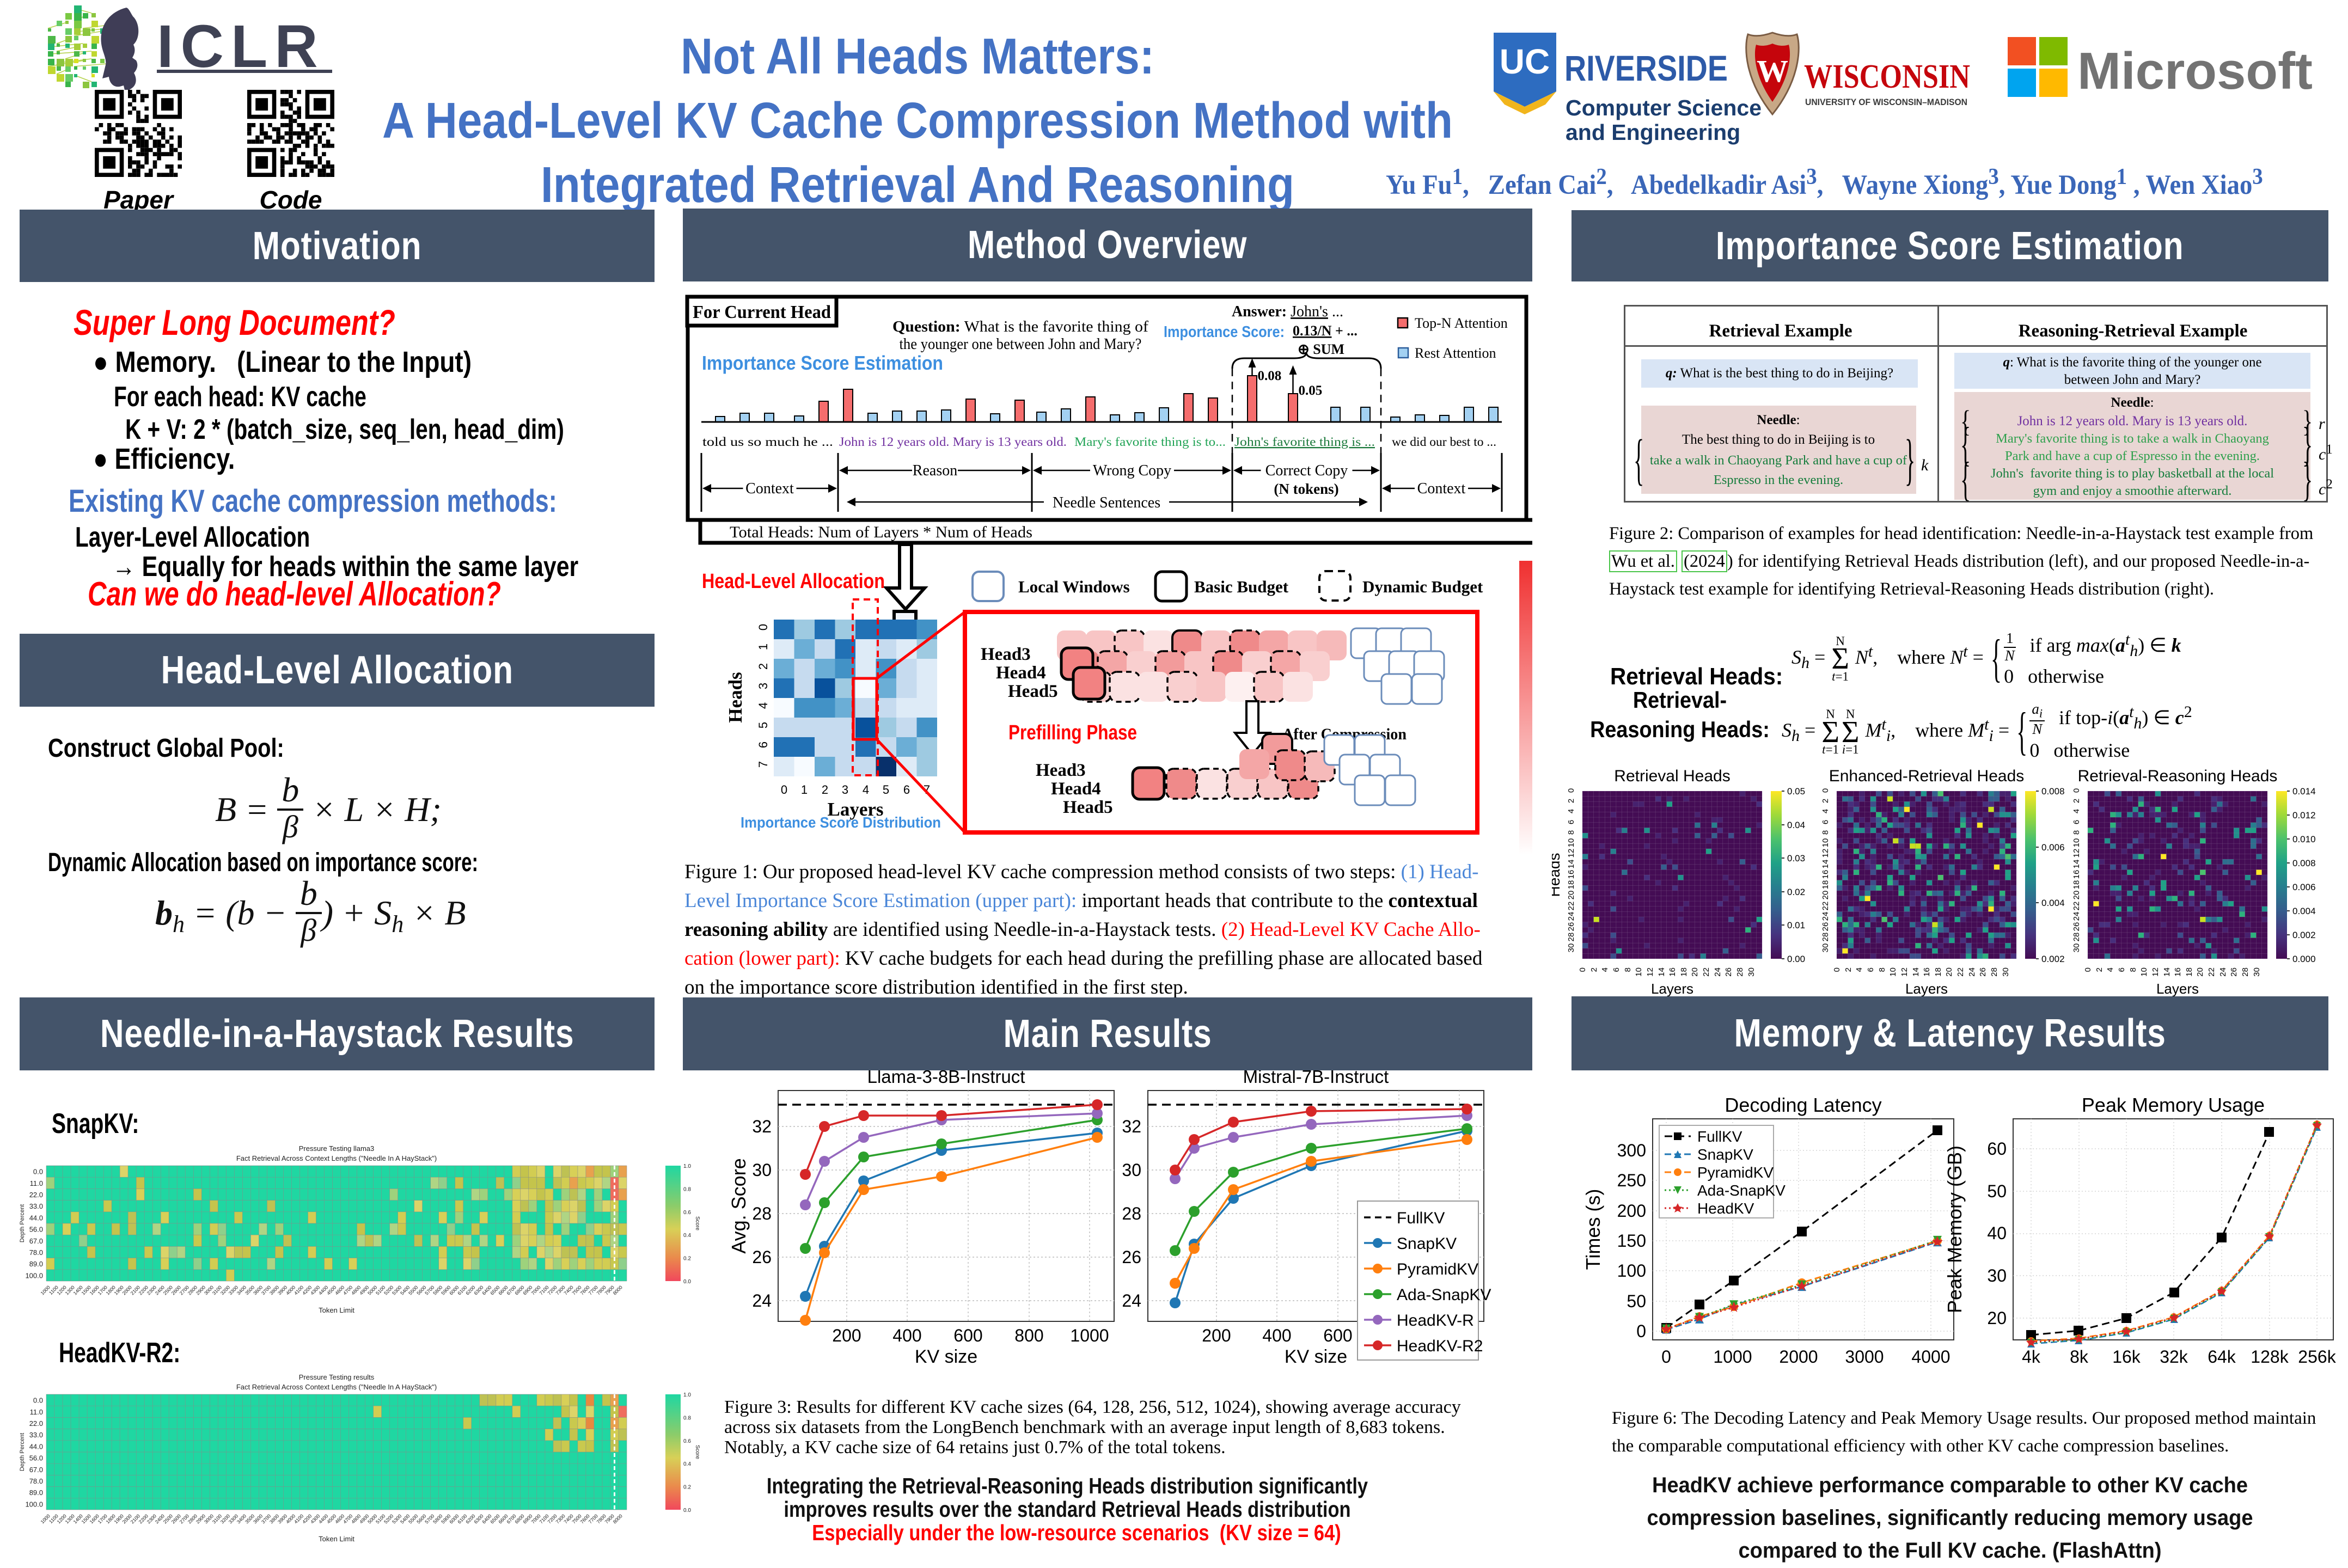 This screenshot has width=2348, height=1568. Describe the element at coordinates (1796, 892) in the screenshot. I see `svg-text: 0.02` at that location.